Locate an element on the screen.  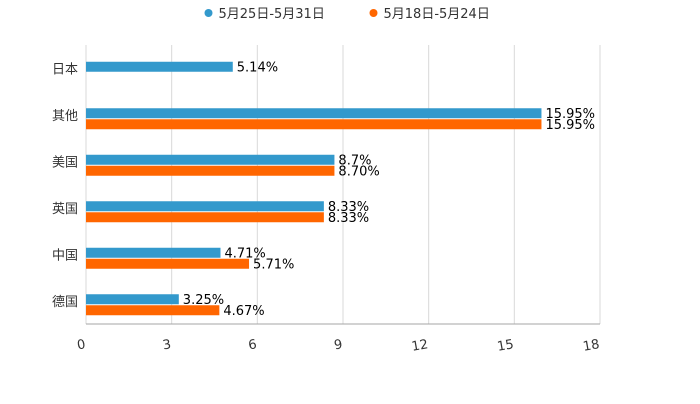
x-tick-label: 0 is located at coordinates (81, 345).